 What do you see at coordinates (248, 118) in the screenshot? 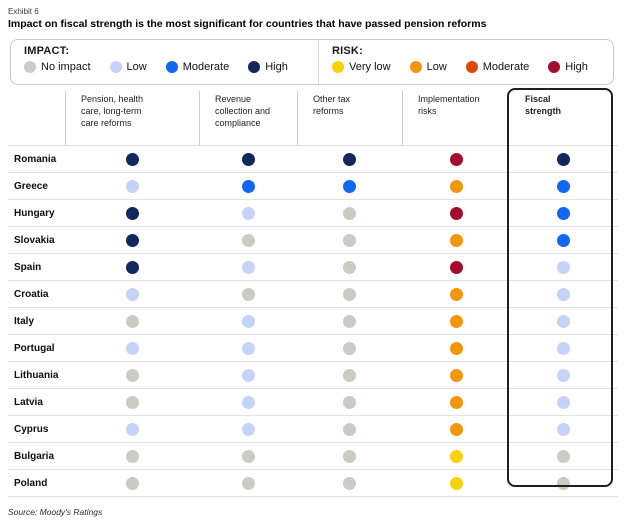
I see `column-header-1: Revenue collection and compliance` at bounding box center [248, 118].